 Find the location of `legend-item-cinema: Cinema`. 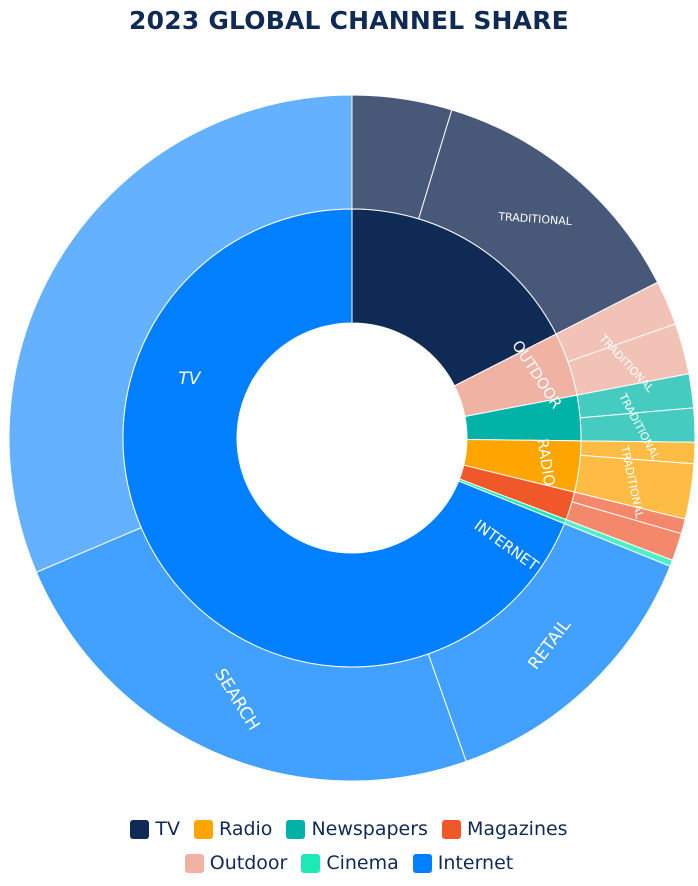

legend-item-cinema: Cinema is located at coordinates (350, 863).